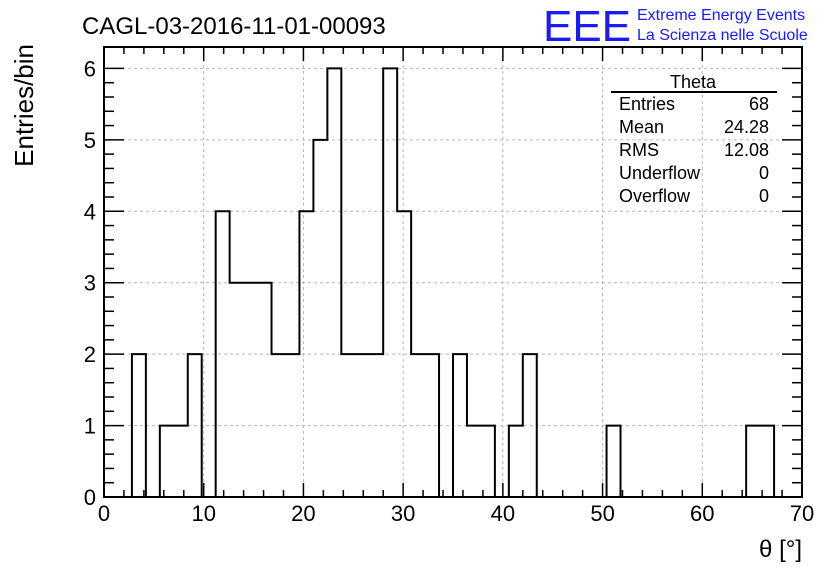 Image resolution: width=836 pixels, height=572 pixels. I want to click on y-tick-label: 4, so click(90, 211).